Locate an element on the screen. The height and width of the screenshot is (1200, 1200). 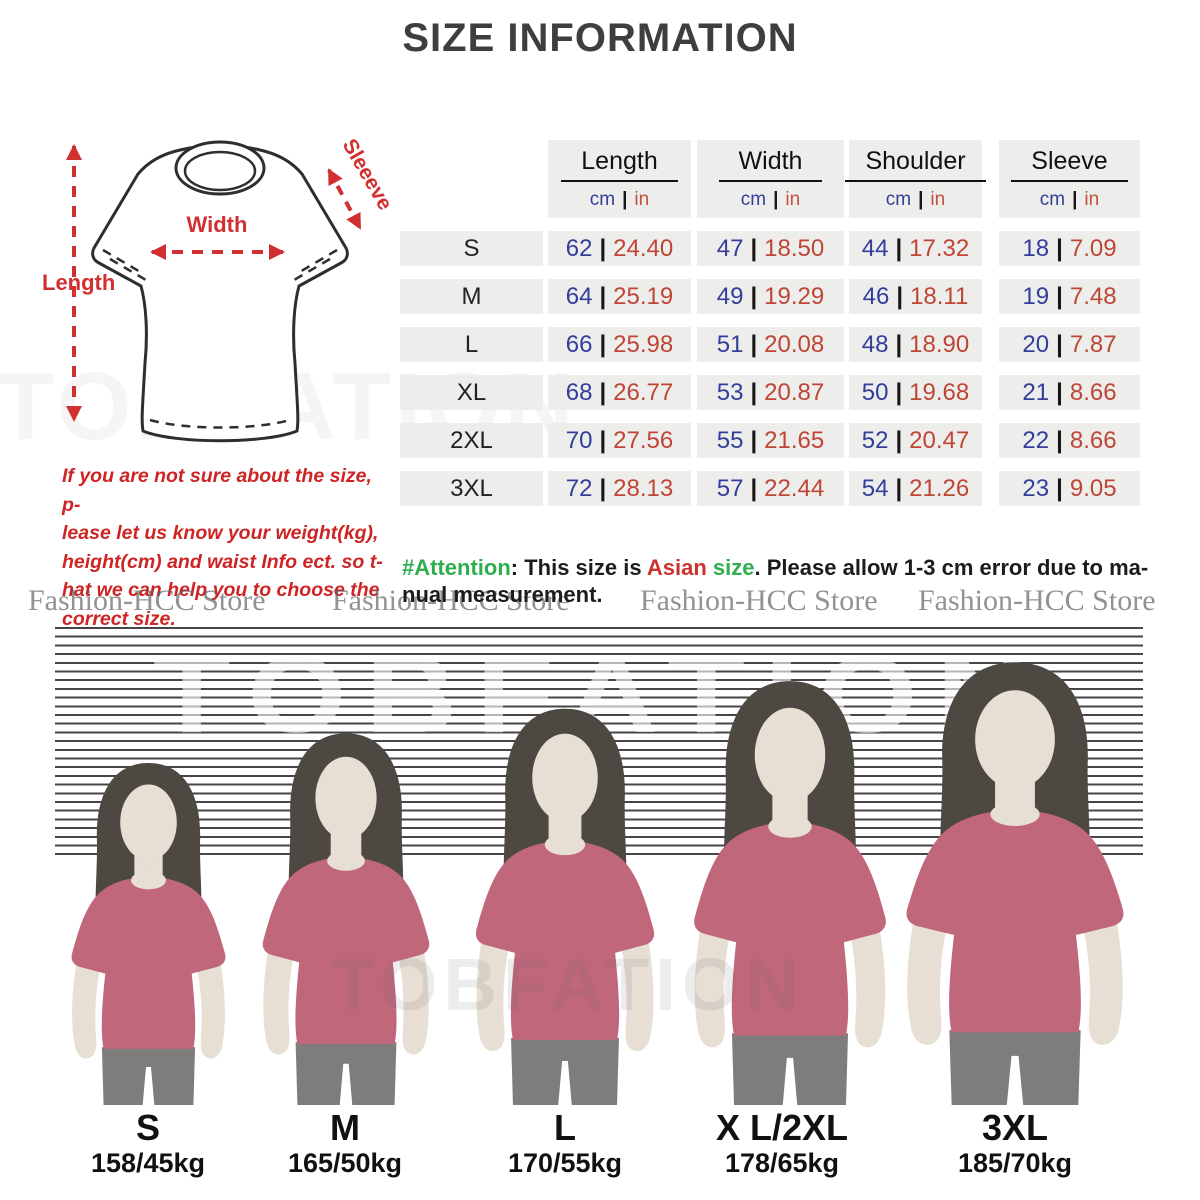
measurement-cell: 51 | 20.08 is located at coordinates (770, 344).